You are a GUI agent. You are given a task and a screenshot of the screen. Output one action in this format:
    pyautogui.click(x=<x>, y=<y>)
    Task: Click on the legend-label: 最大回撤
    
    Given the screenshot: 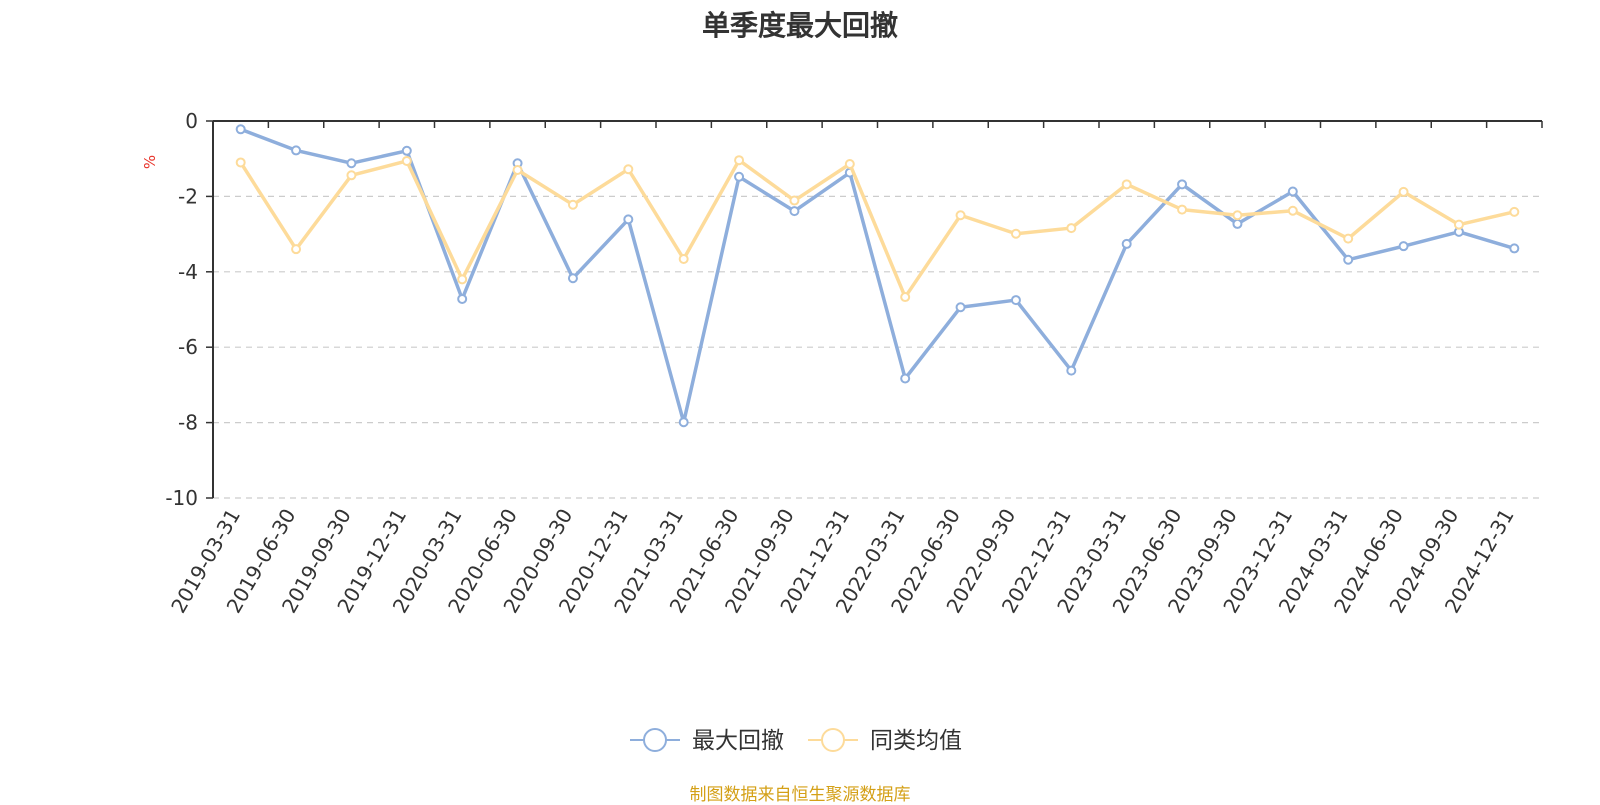 What is the action you would take?
    pyautogui.click(x=738, y=741)
    